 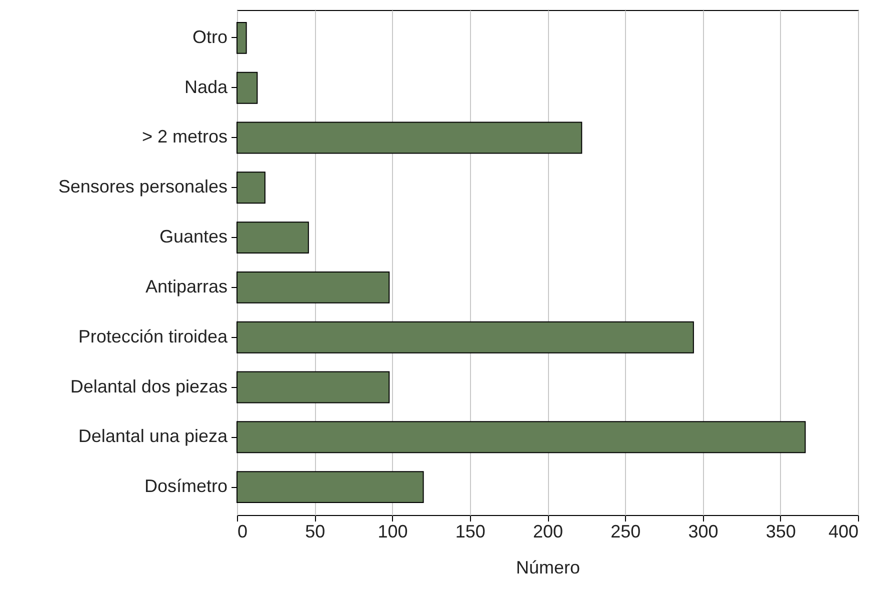 I want to click on x-tick-label: 200, so click(x=548, y=532).